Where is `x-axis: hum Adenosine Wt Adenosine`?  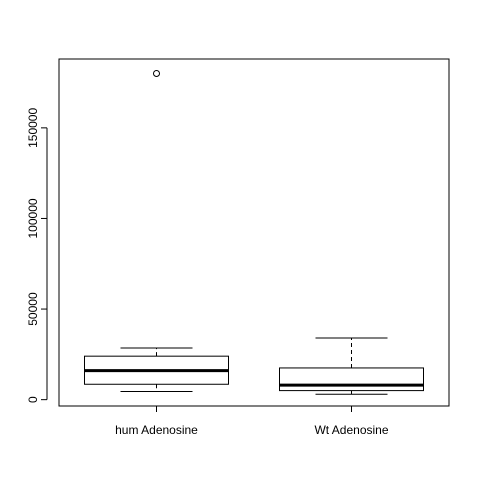 x-axis: hum Adenosine Wt Adenosine is located at coordinates (252, 421).